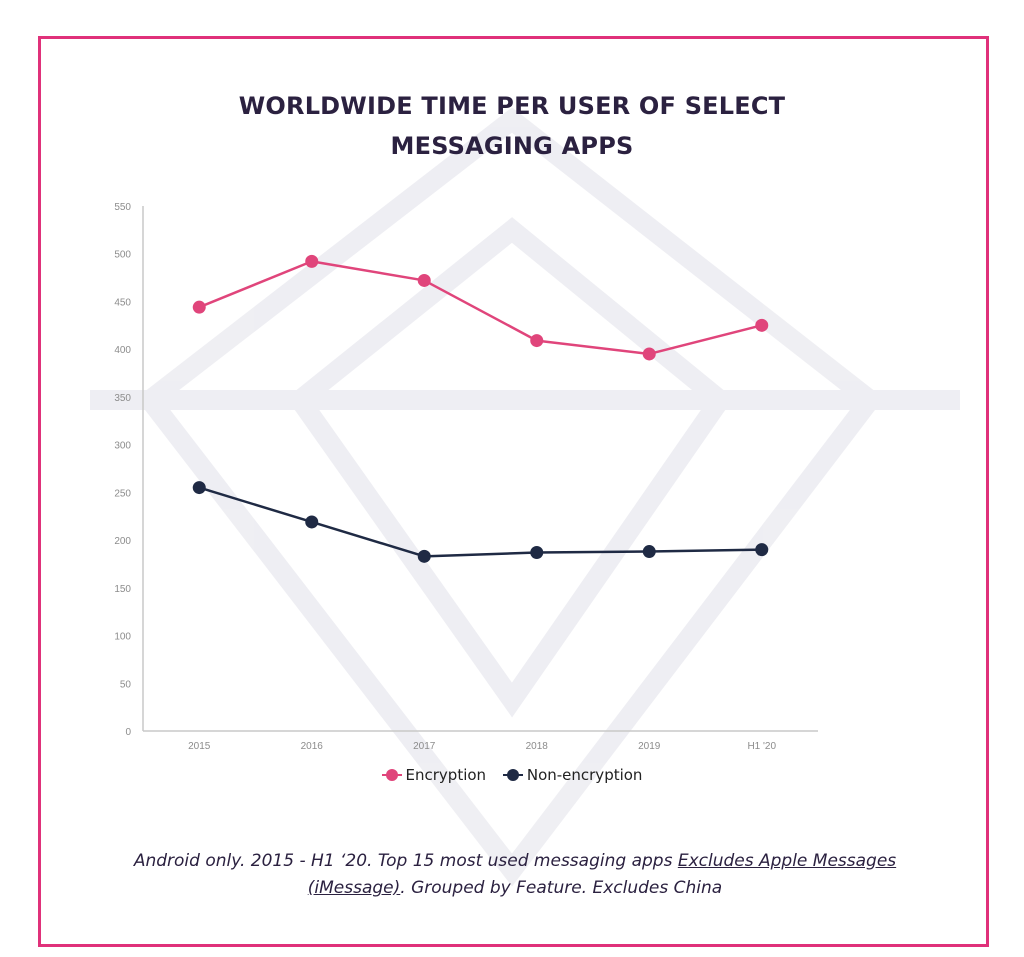 Image resolution: width=1024 pixels, height=957 pixels. What do you see at coordinates (761, 746) in the screenshot?
I see `x-tick-label: H1 '20` at bounding box center [761, 746].